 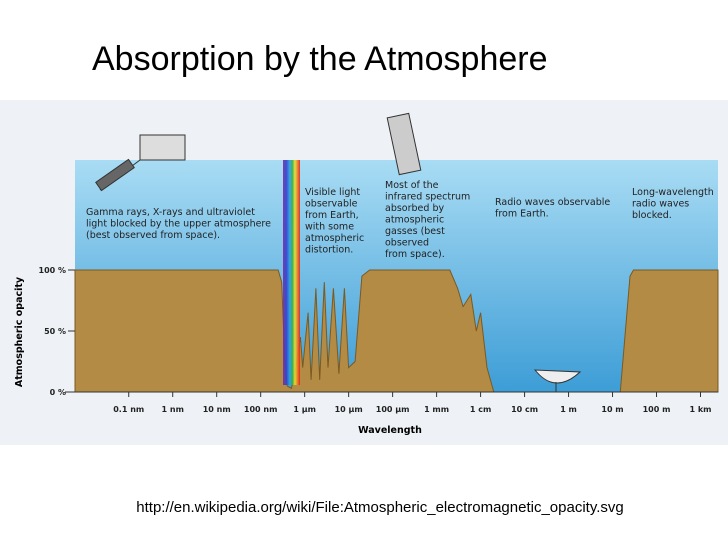 What do you see at coordinates (660, 204) in the screenshot?
I see `annotation-text: radio waves` at bounding box center [660, 204].